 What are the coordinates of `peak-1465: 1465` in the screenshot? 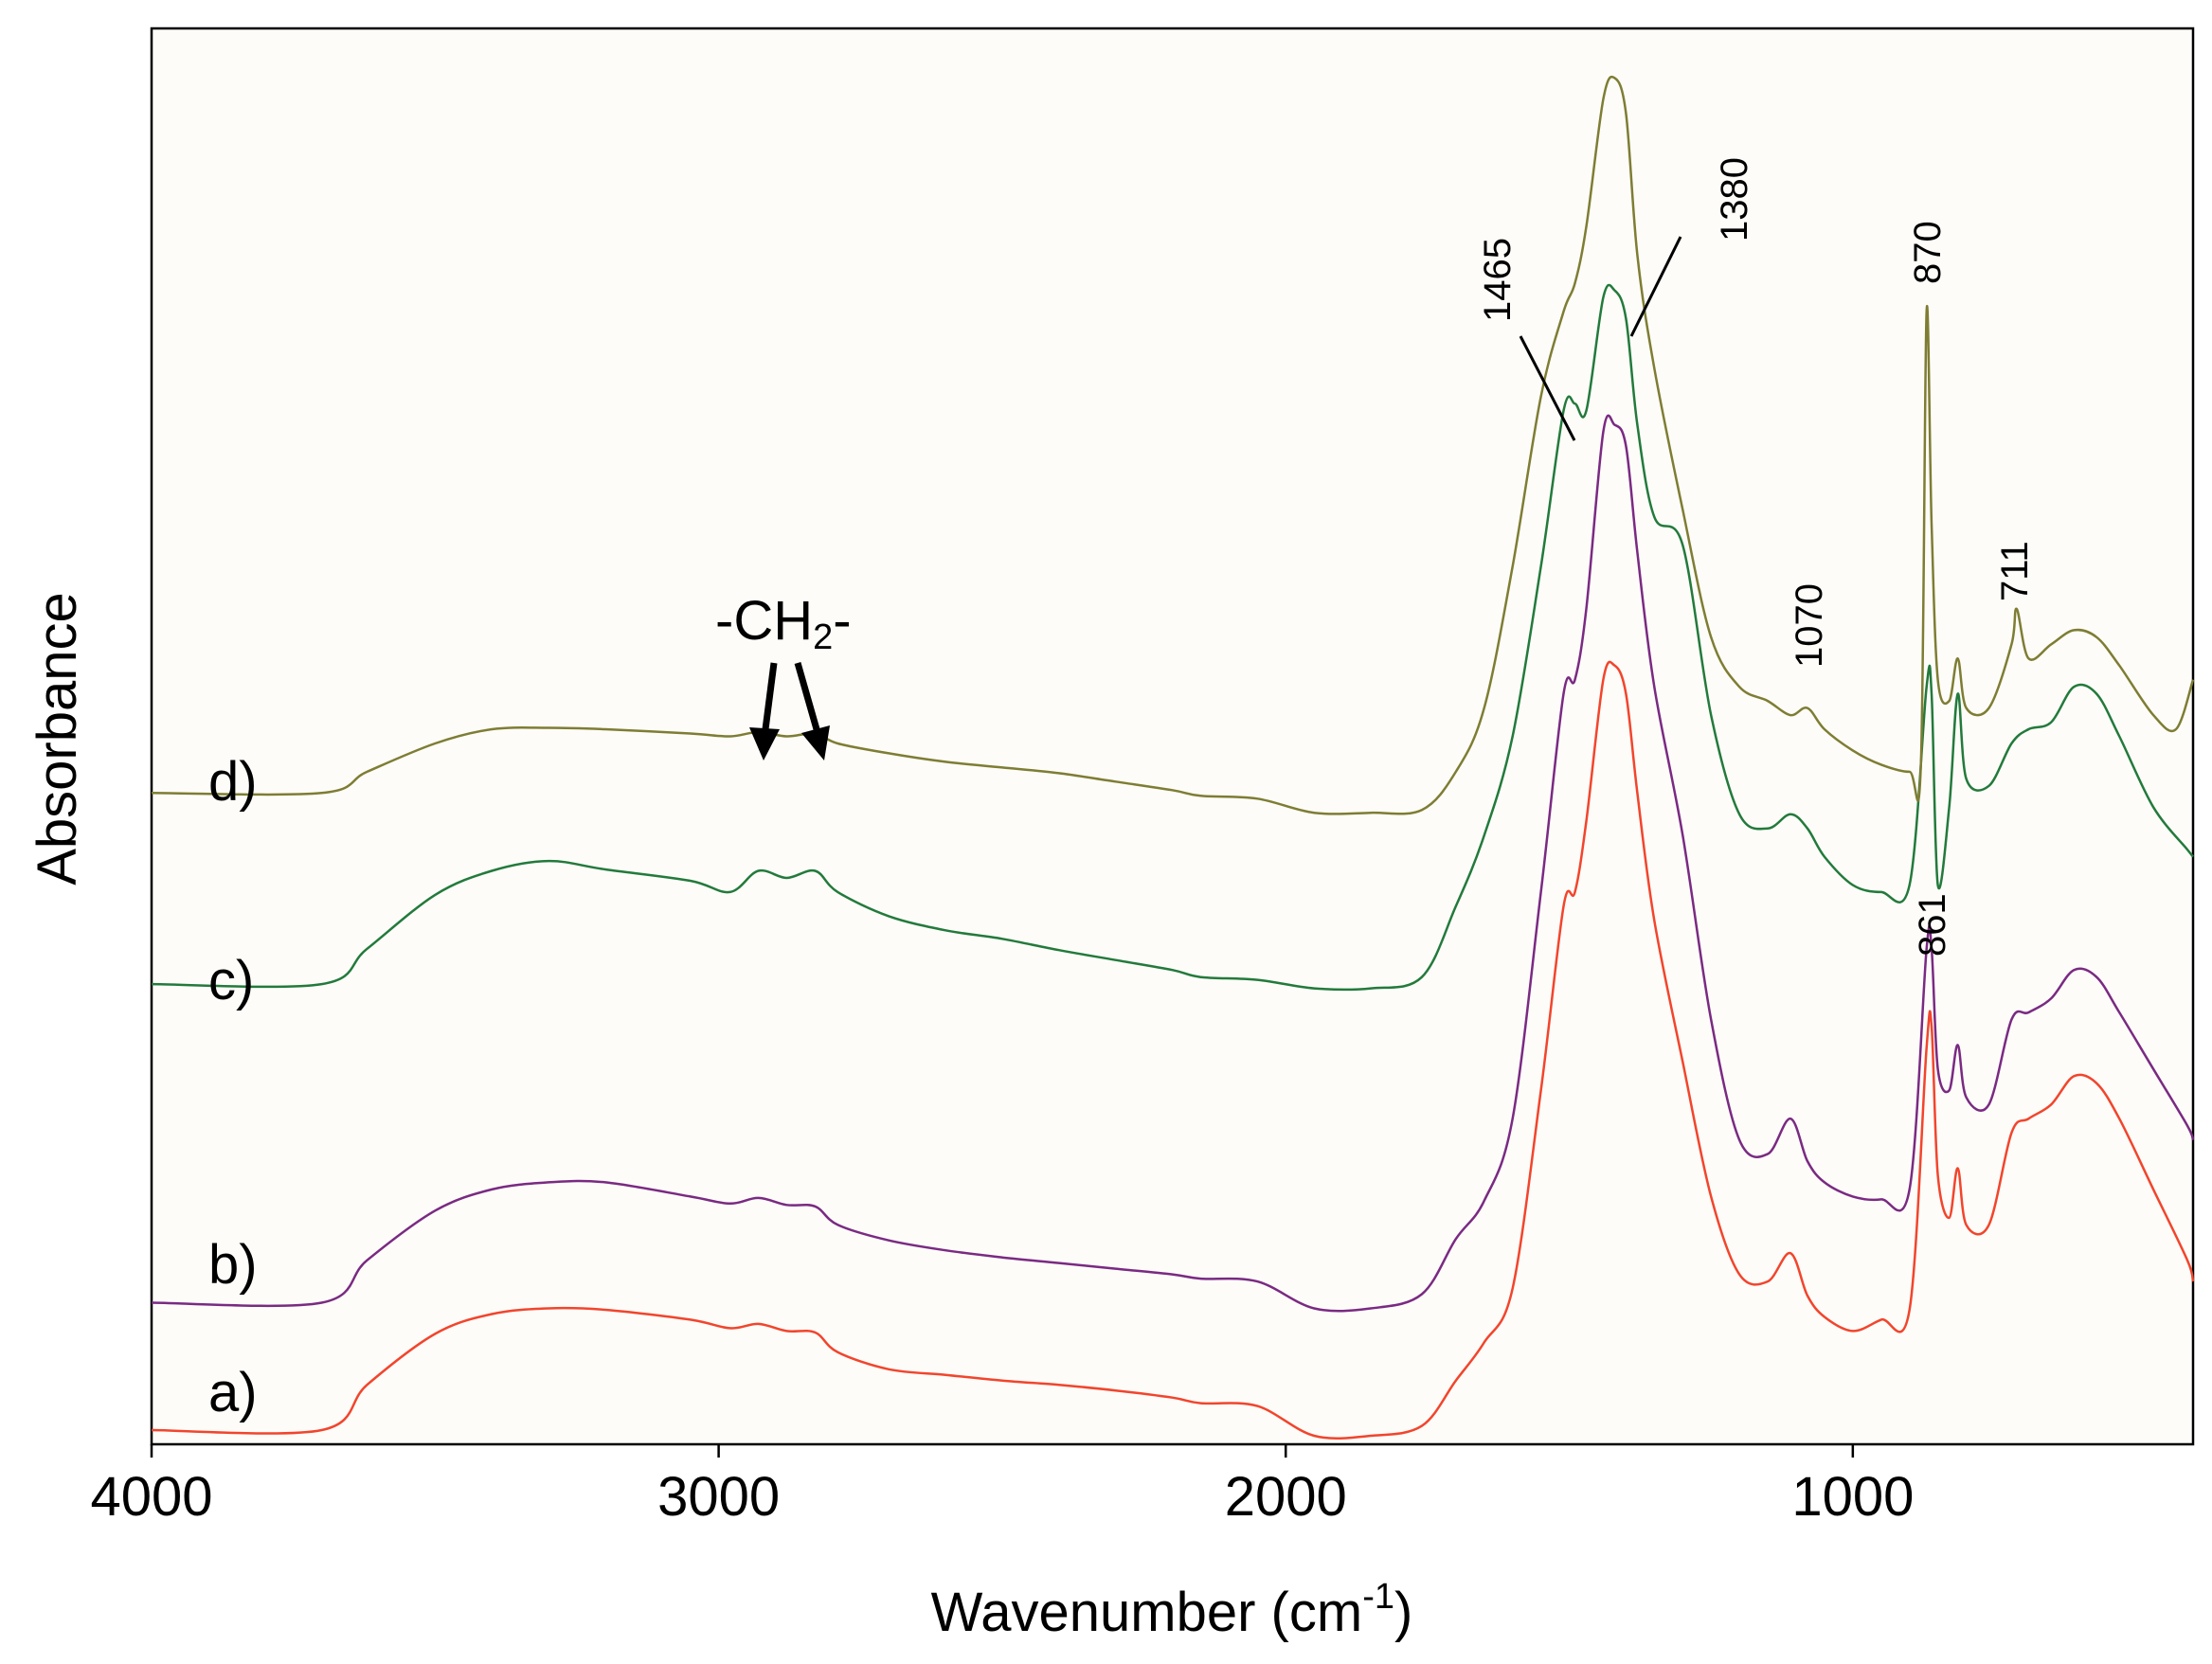 It's located at (1527, 339).